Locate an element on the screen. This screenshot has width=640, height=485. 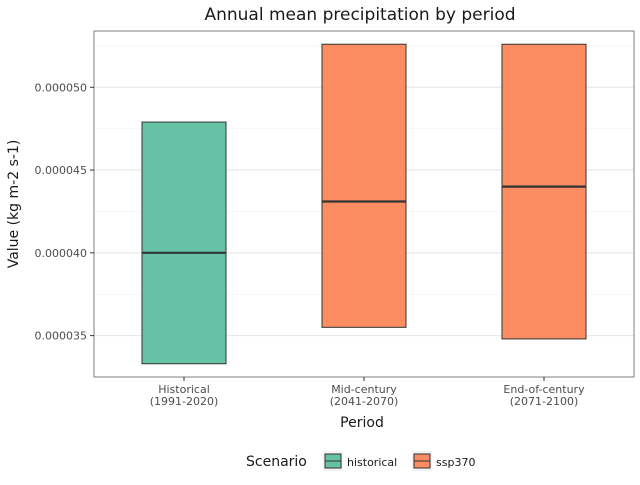
legend-item-historical: historical is located at coordinates (360, 461).